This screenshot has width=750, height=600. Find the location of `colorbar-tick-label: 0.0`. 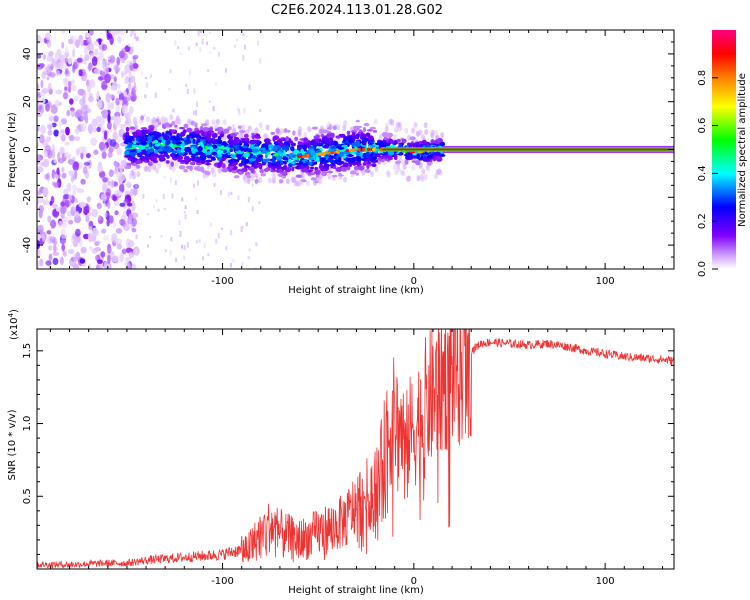

colorbar-tick-label: 0.0 is located at coordinates (702, 269).